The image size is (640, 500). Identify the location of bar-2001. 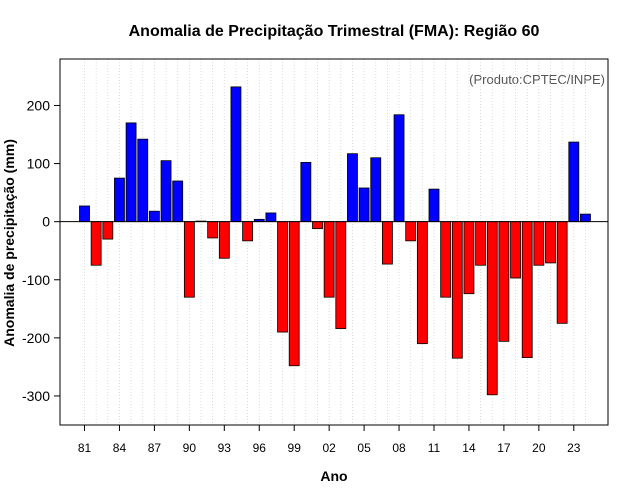
(317, 225).